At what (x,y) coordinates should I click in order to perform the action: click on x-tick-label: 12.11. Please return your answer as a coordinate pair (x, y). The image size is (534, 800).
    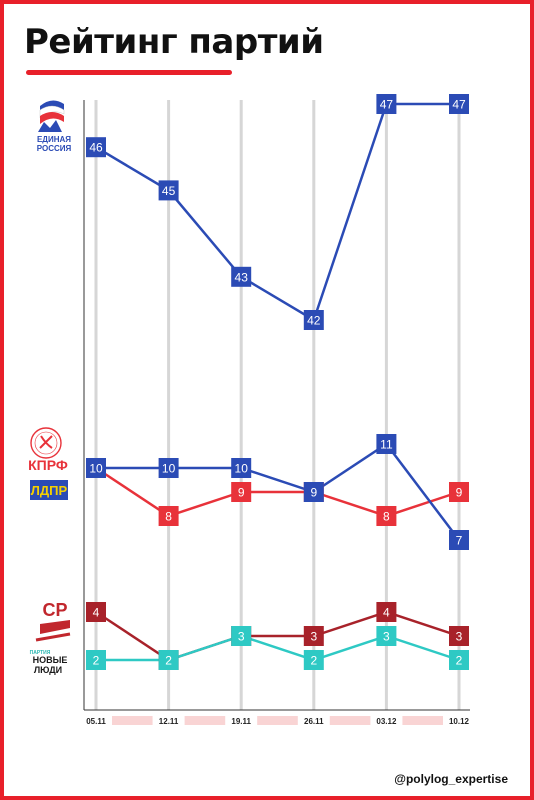
    Looking at the image, I should click on (169, 721).